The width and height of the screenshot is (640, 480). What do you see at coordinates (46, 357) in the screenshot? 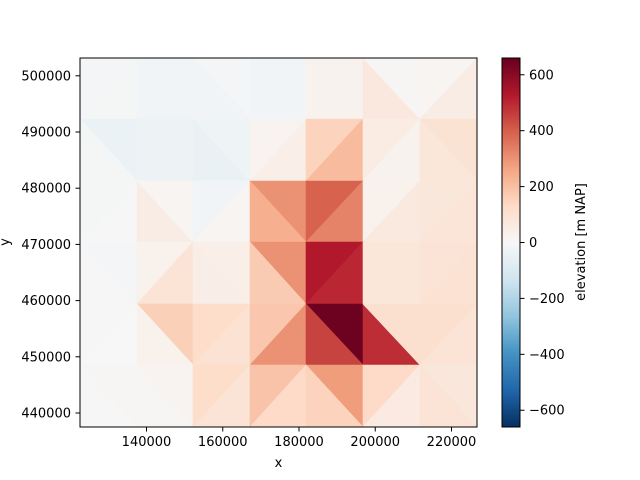
I see `y-tick-label: 450000` at bounding box center [46, 357].